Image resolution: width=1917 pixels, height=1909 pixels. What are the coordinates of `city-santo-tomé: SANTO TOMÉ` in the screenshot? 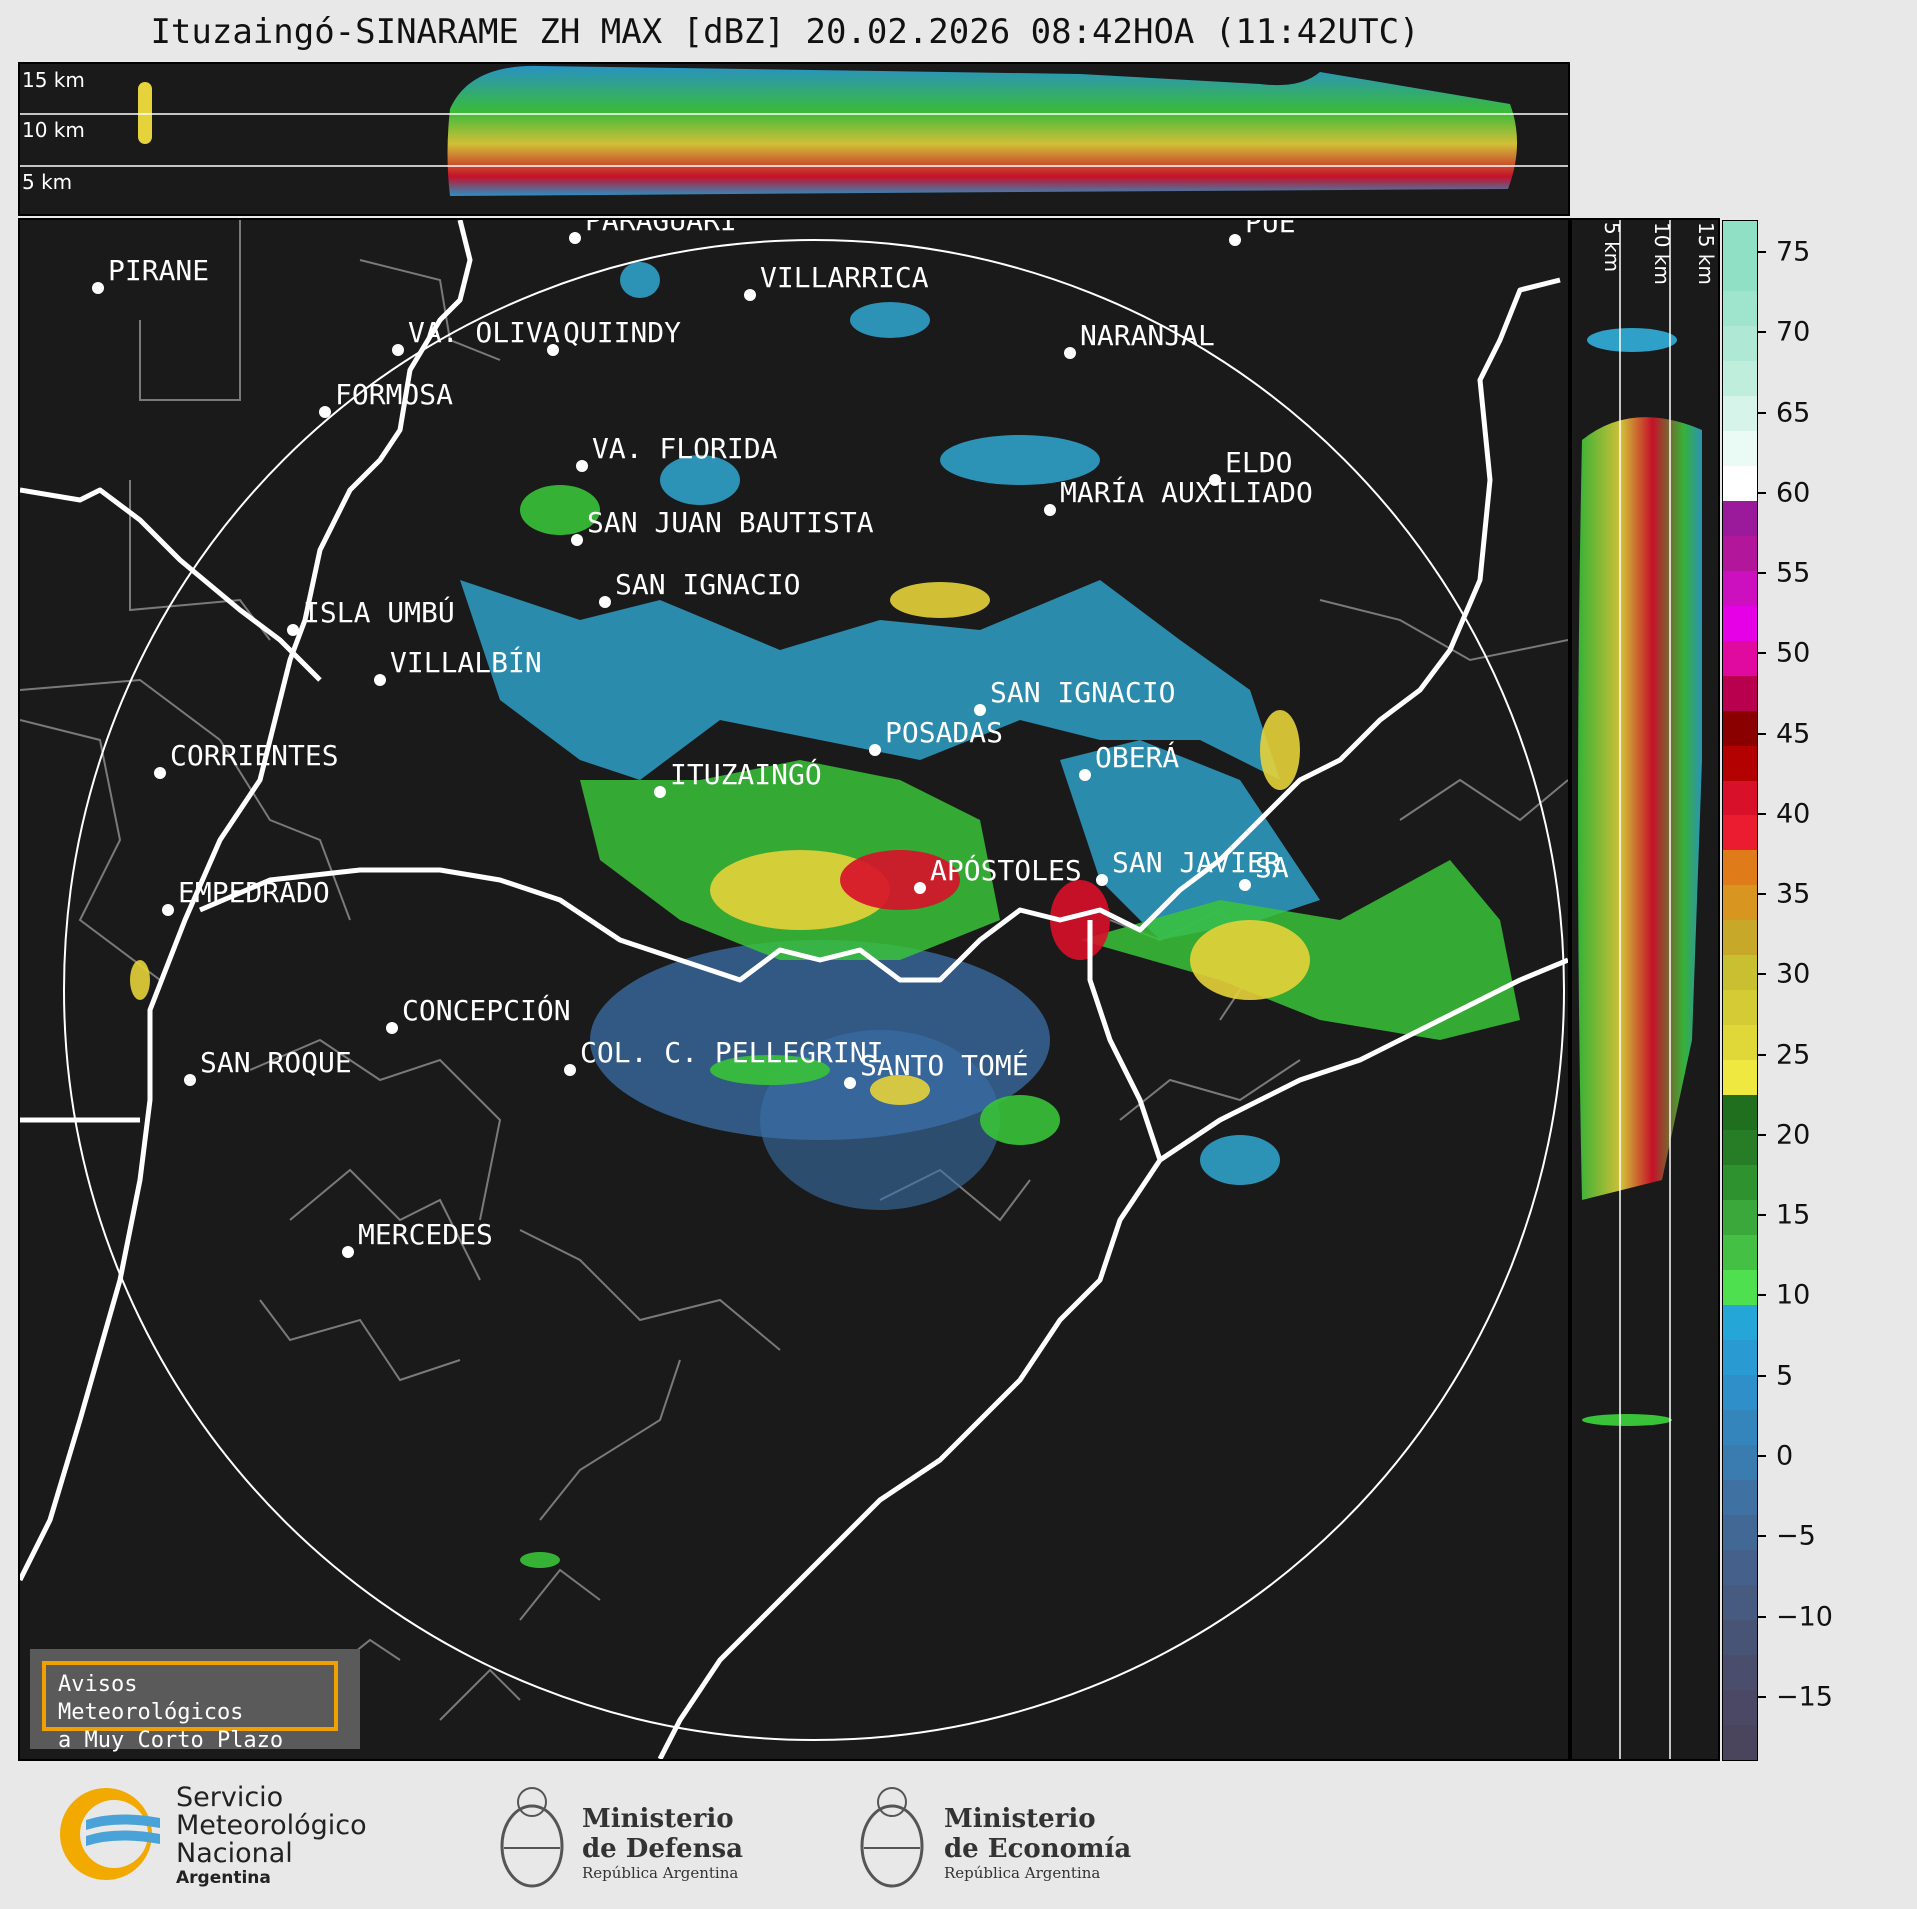 It's located at (936, 1068).